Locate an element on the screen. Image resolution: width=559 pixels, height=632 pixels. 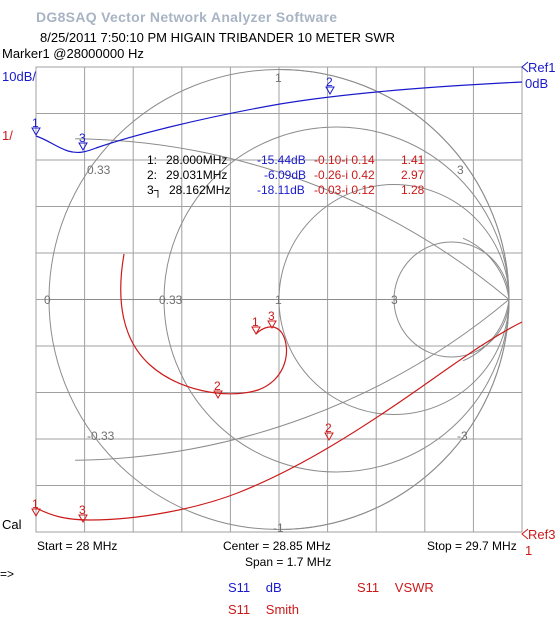
s11-db-trace is located at coordinates (279, 117).